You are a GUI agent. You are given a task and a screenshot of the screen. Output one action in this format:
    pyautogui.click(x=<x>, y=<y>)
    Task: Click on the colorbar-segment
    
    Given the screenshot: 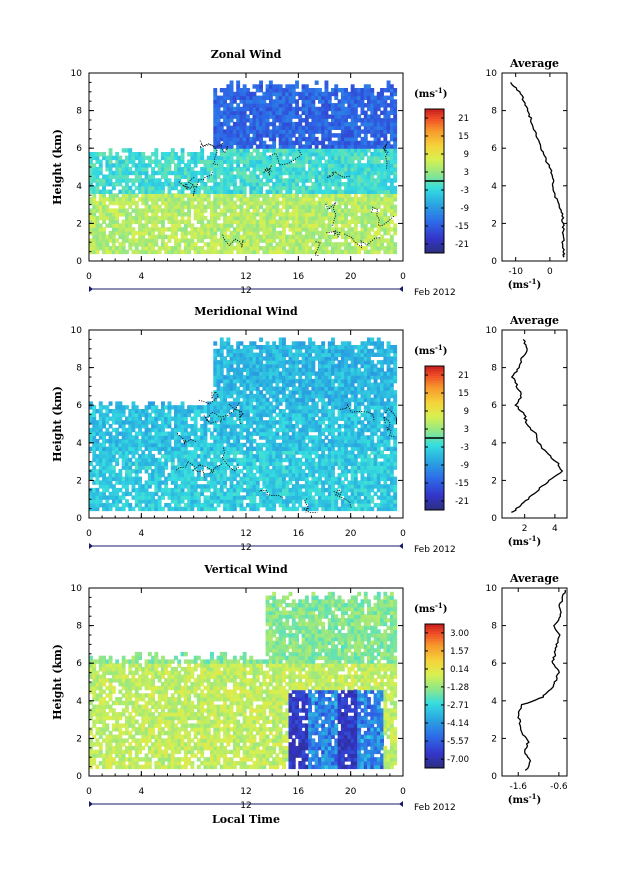 What is the action you would take?
    pyautogui.click(x=434, y=218)
    